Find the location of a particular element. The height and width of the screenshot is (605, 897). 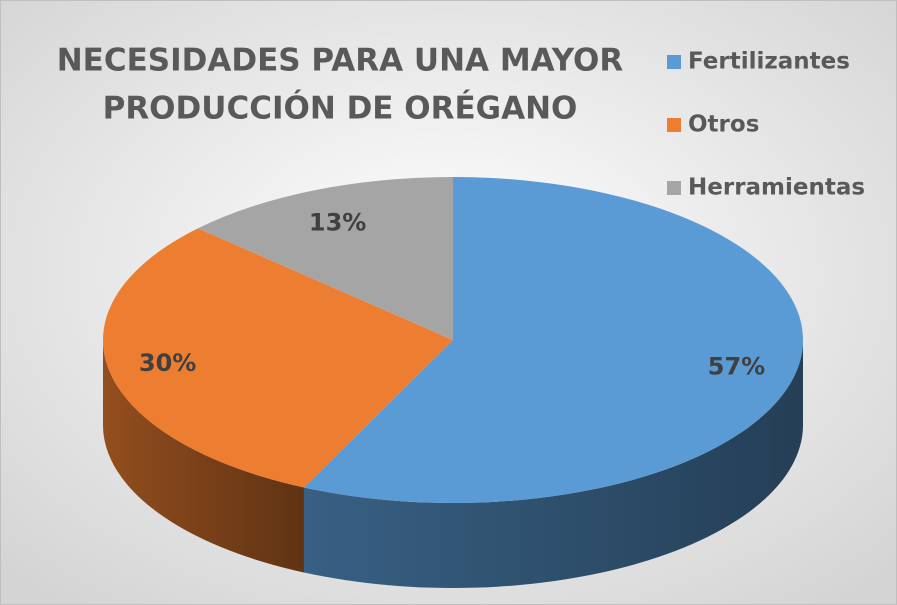

legend-label: Herramientas is located at coordinates (776, 188).